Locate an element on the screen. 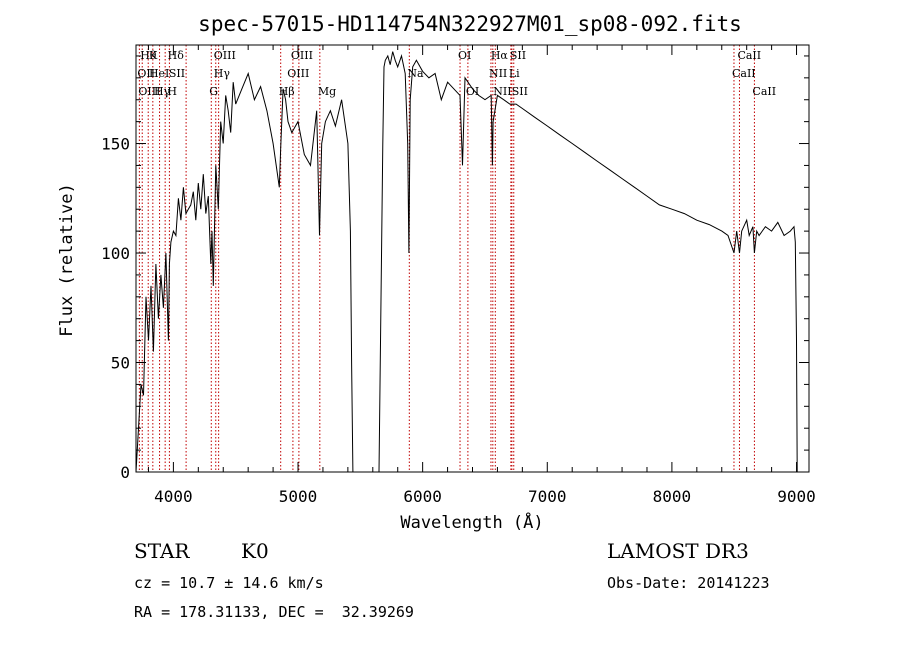 The image size is (900, 649). line-label-26: CaII is located at coordinates (744, 73).